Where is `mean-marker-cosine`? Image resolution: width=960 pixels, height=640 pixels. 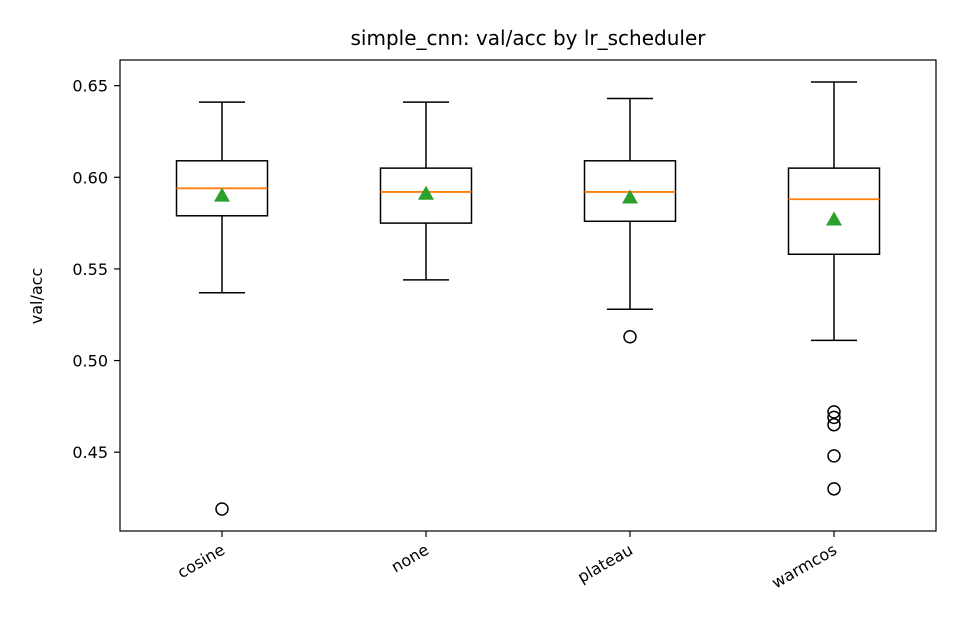 mean-marker-cosine is located at coordinates (222, 194).